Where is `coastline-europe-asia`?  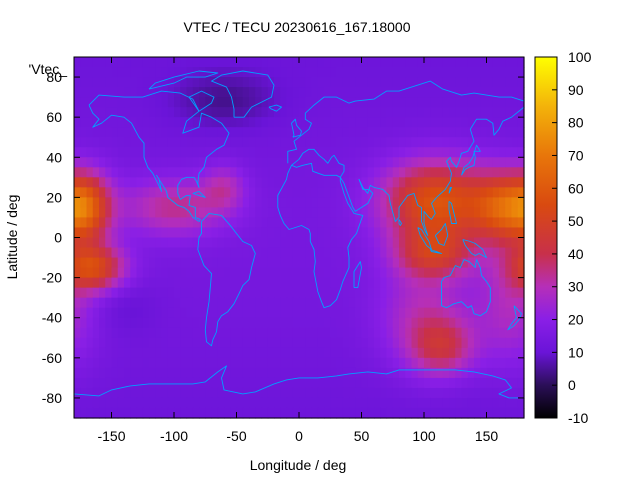
coastline-europe-asia is located at coordinates (406, 122).